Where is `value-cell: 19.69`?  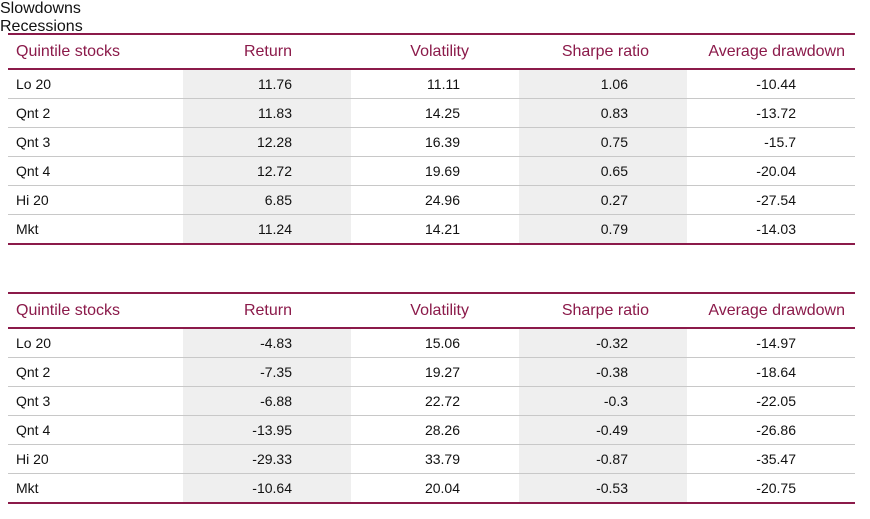
value-cell: 19.69 is located at coordinates (435, 171).